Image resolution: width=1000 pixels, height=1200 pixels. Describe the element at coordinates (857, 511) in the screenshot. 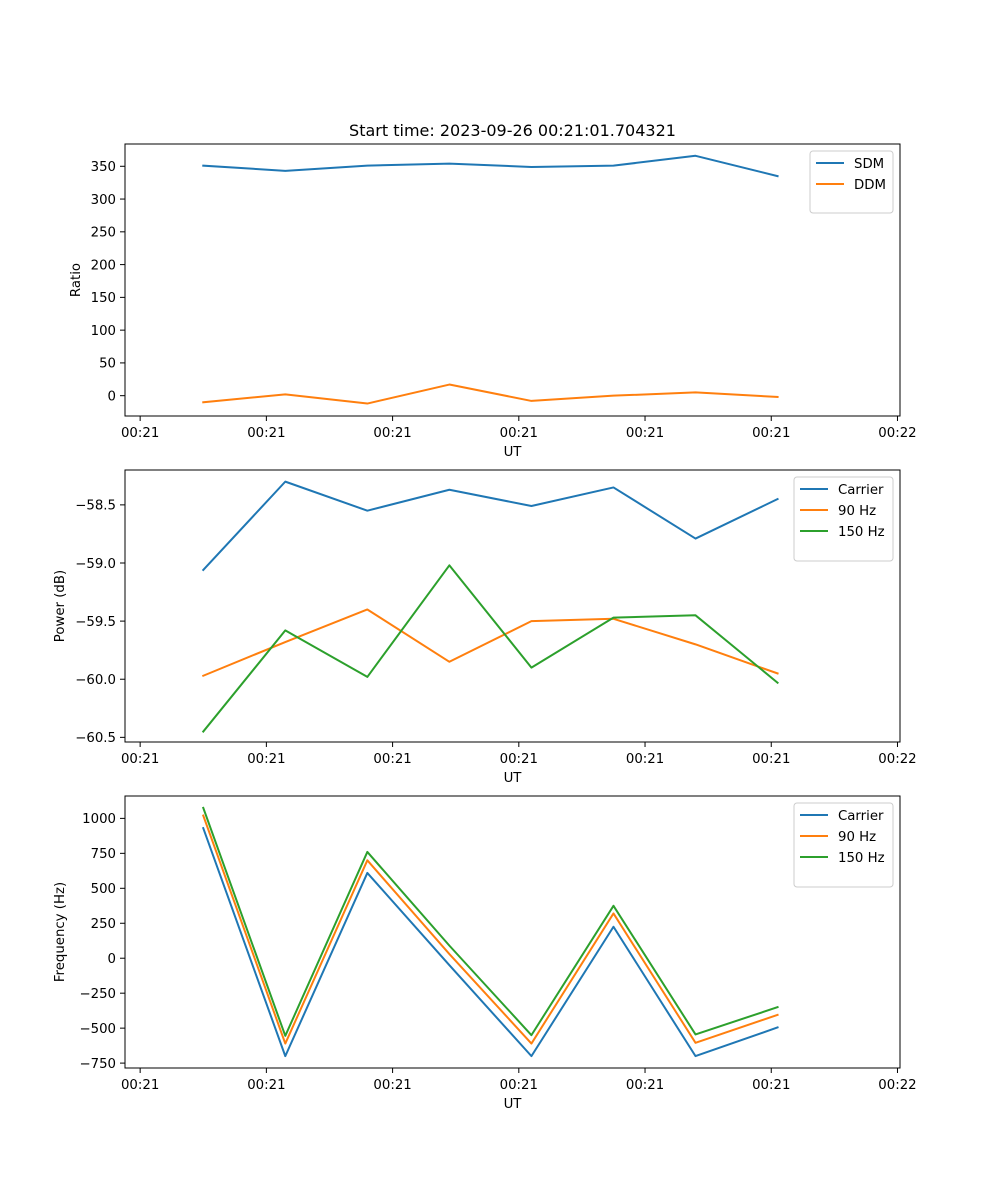

I see `power-legend-label: 90 Hz` at that location.